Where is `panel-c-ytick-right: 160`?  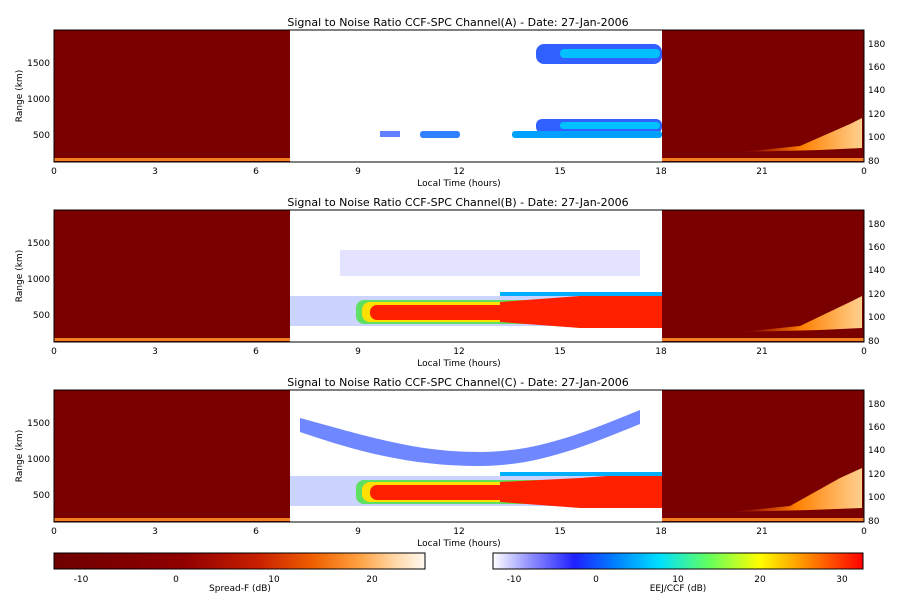
panel-c-ytick-right: 160 is located at coordinates (876, 428).